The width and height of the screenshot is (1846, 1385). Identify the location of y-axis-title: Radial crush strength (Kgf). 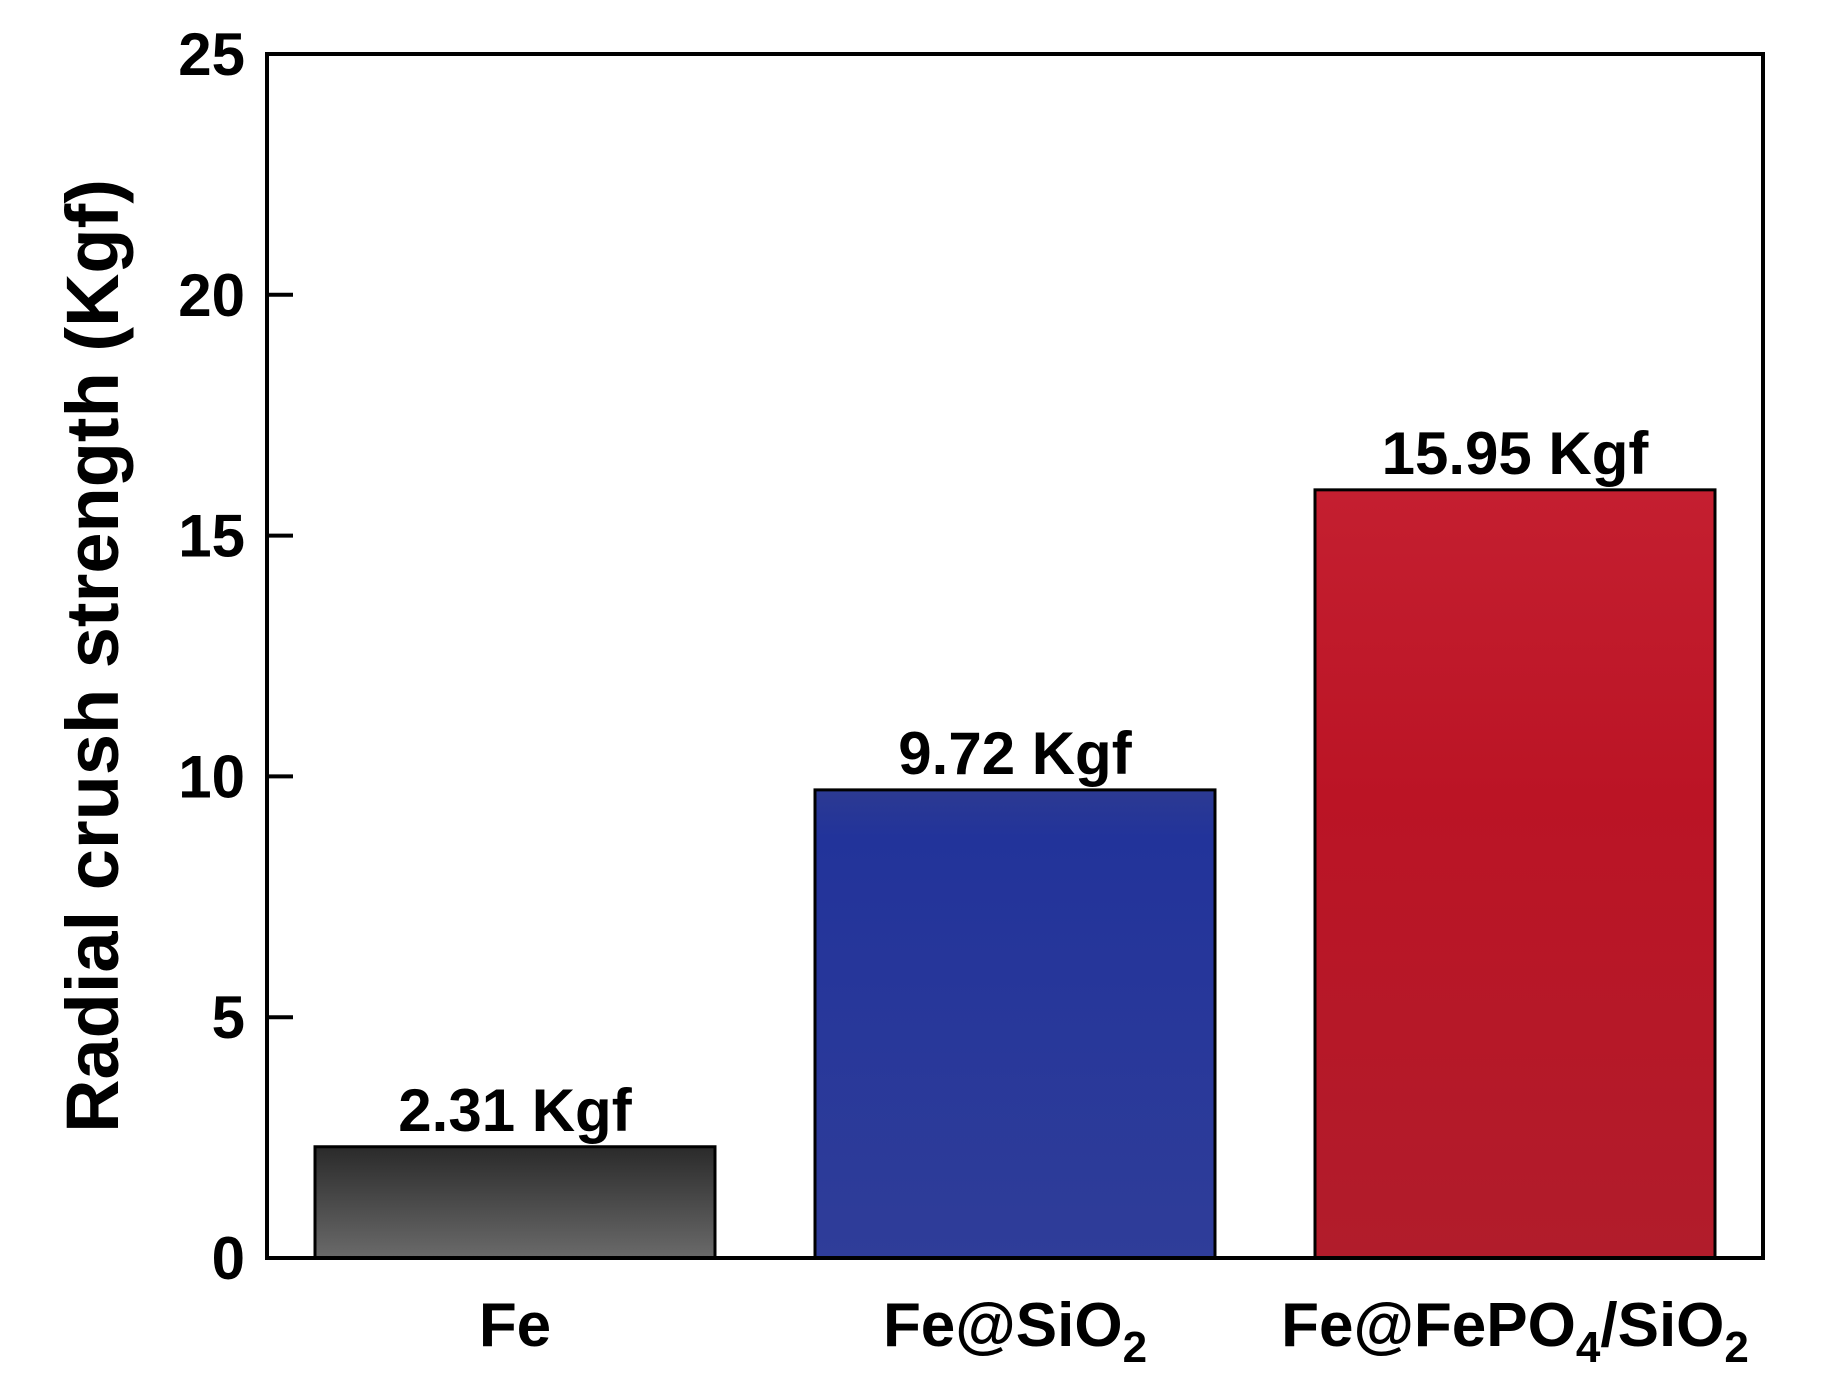
(92, 656).